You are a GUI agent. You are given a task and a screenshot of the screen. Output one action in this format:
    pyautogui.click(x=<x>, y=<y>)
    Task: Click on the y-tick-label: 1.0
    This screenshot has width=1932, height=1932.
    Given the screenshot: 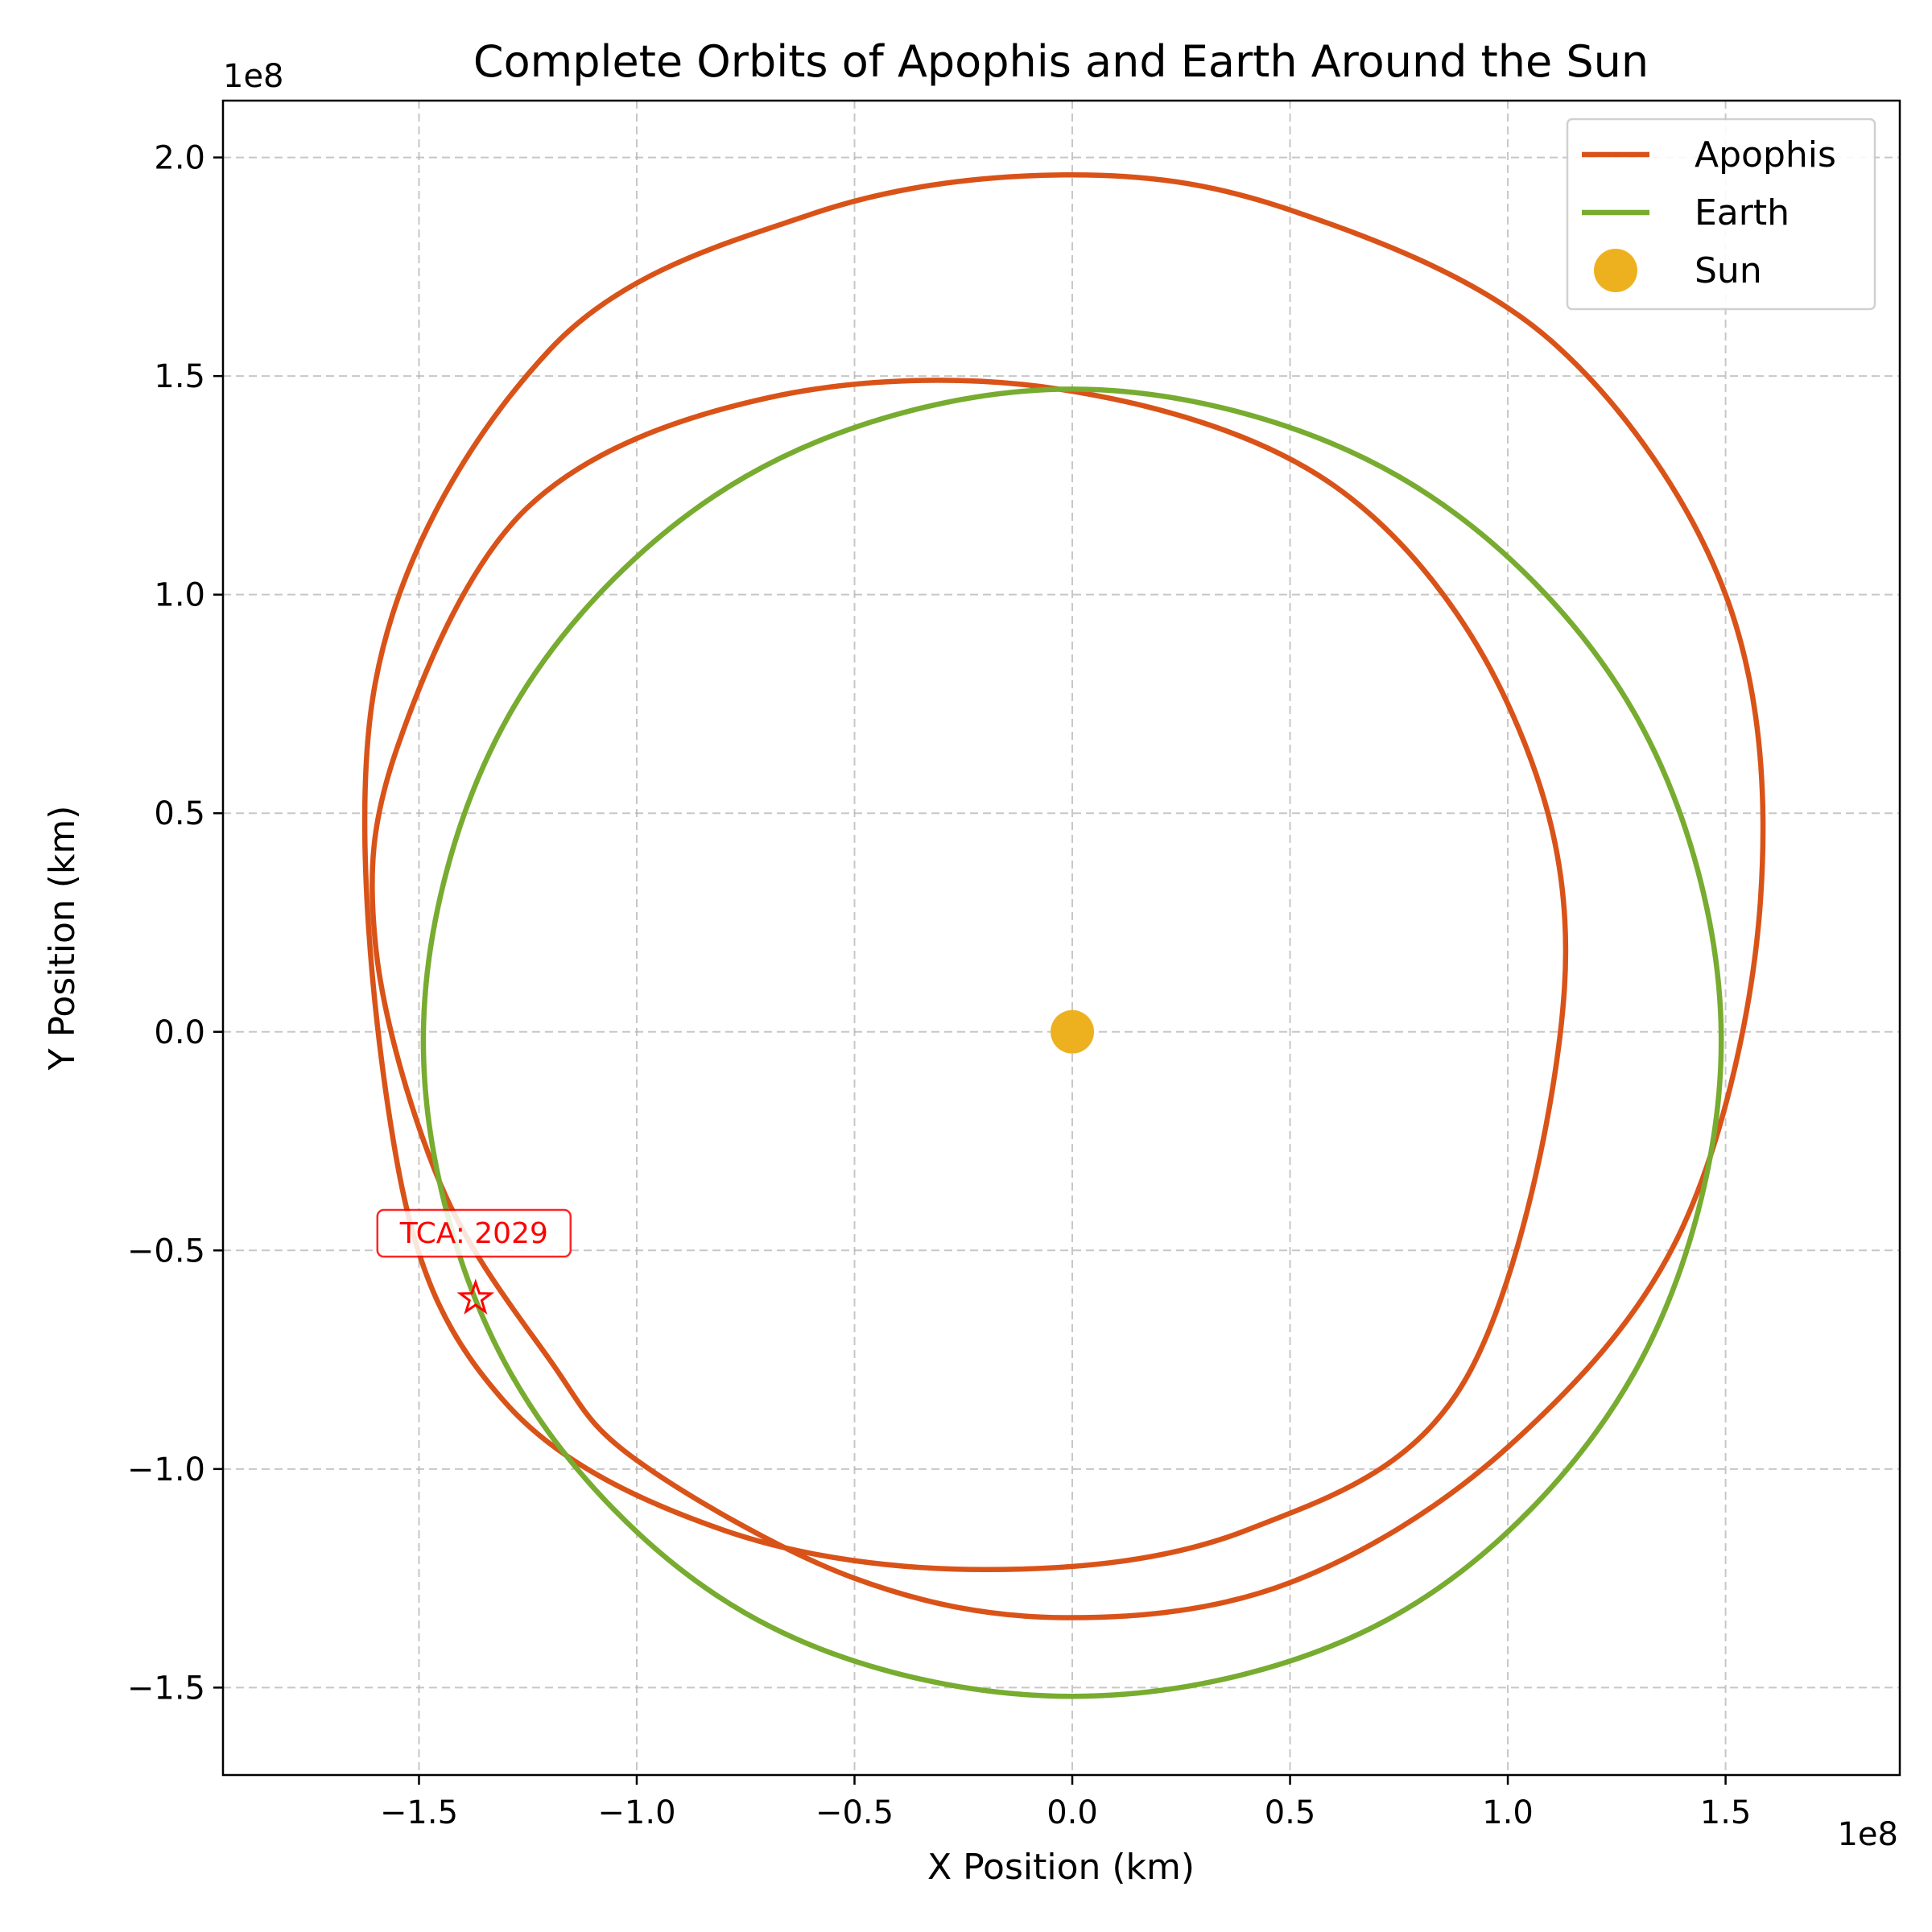 What is the action you would take?
    pyautogui.click(x=179, y=595)
    